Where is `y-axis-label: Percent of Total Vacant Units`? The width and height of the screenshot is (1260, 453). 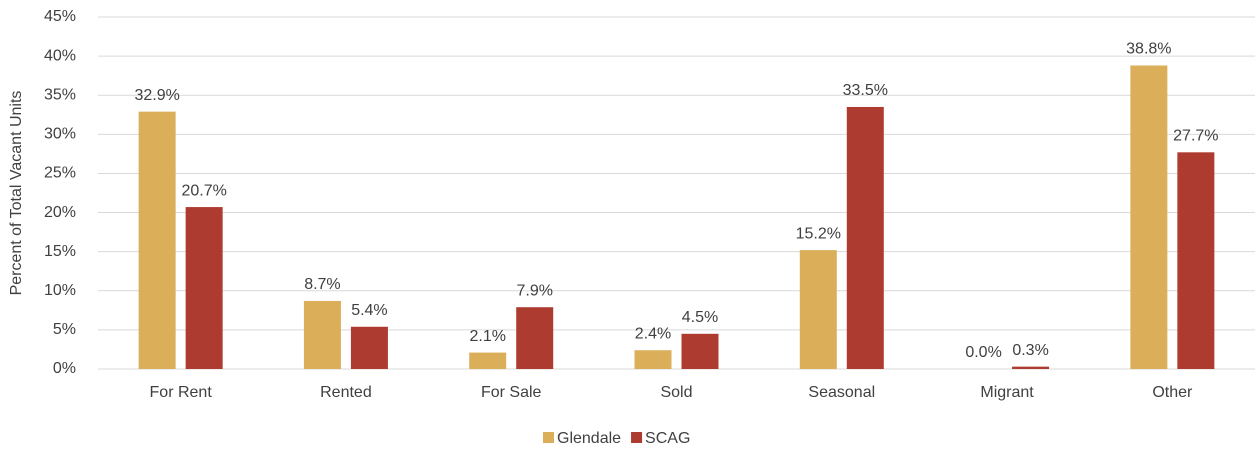 y-axis-label: Percent of Total Vacant Units is located at coordinates (16, 193).